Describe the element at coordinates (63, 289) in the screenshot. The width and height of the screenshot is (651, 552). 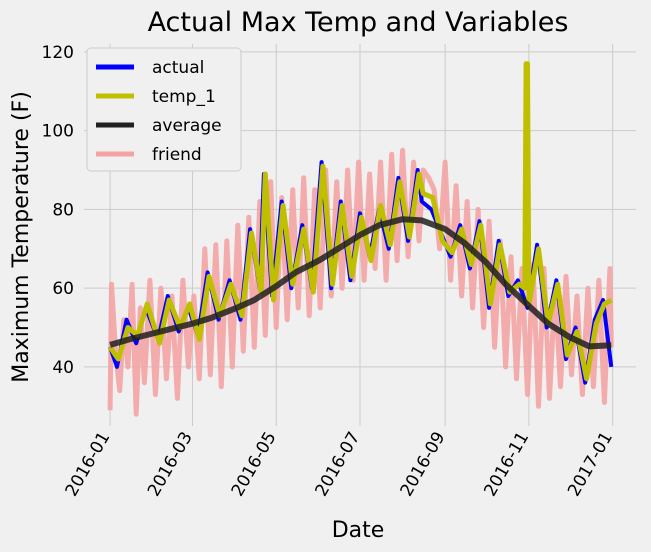
I see `y-tick-label: 60` at that location.